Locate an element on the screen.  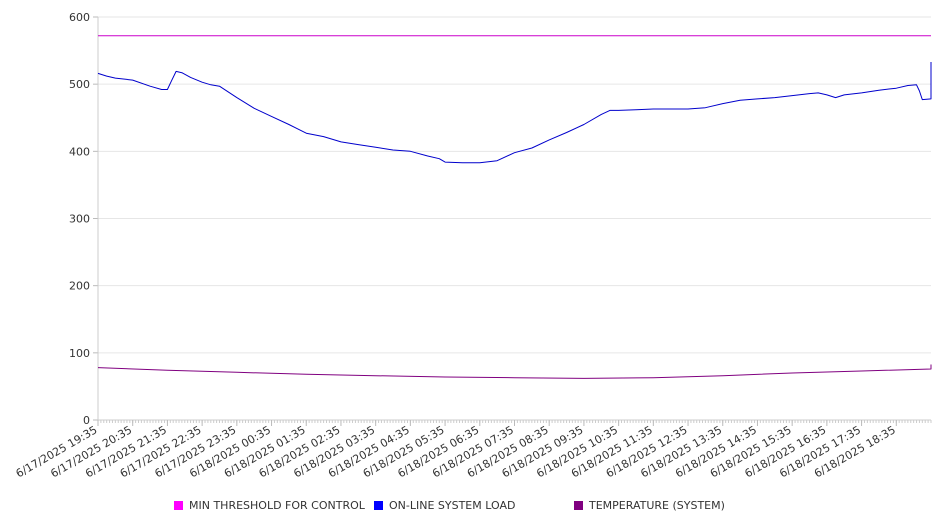
y-tick-label: 400 is located at coordinates (79, 151).